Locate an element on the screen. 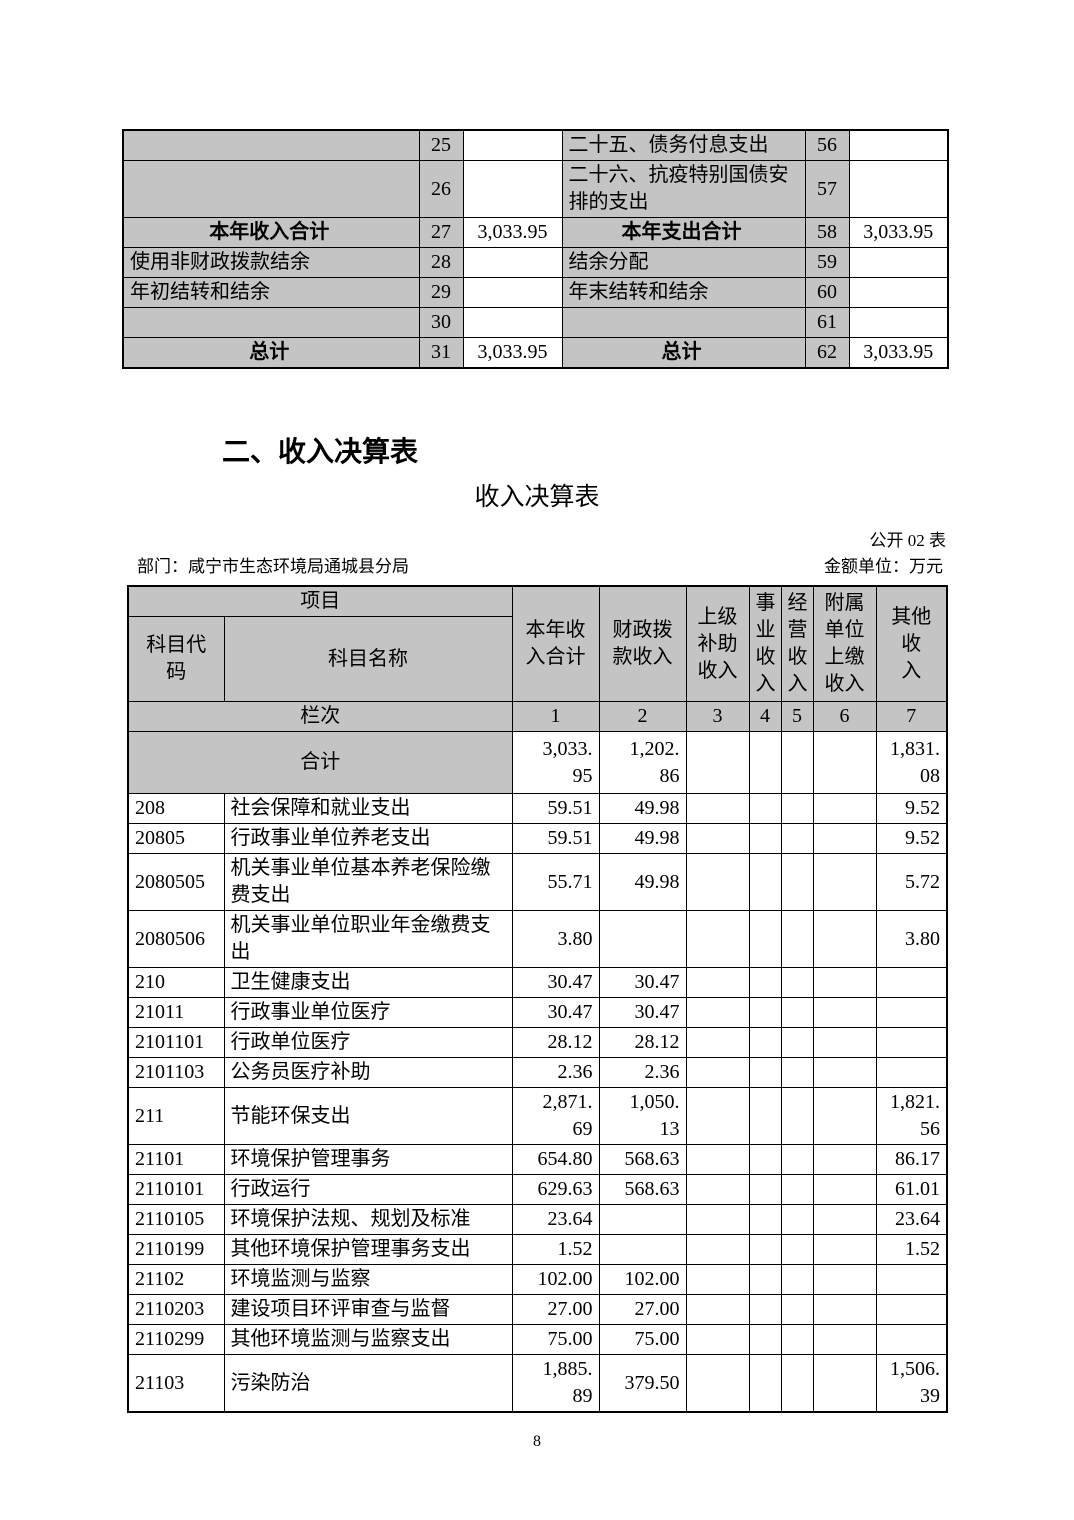  amount-cell-total-income: 75.00 is located at coordinates (555, 1339).